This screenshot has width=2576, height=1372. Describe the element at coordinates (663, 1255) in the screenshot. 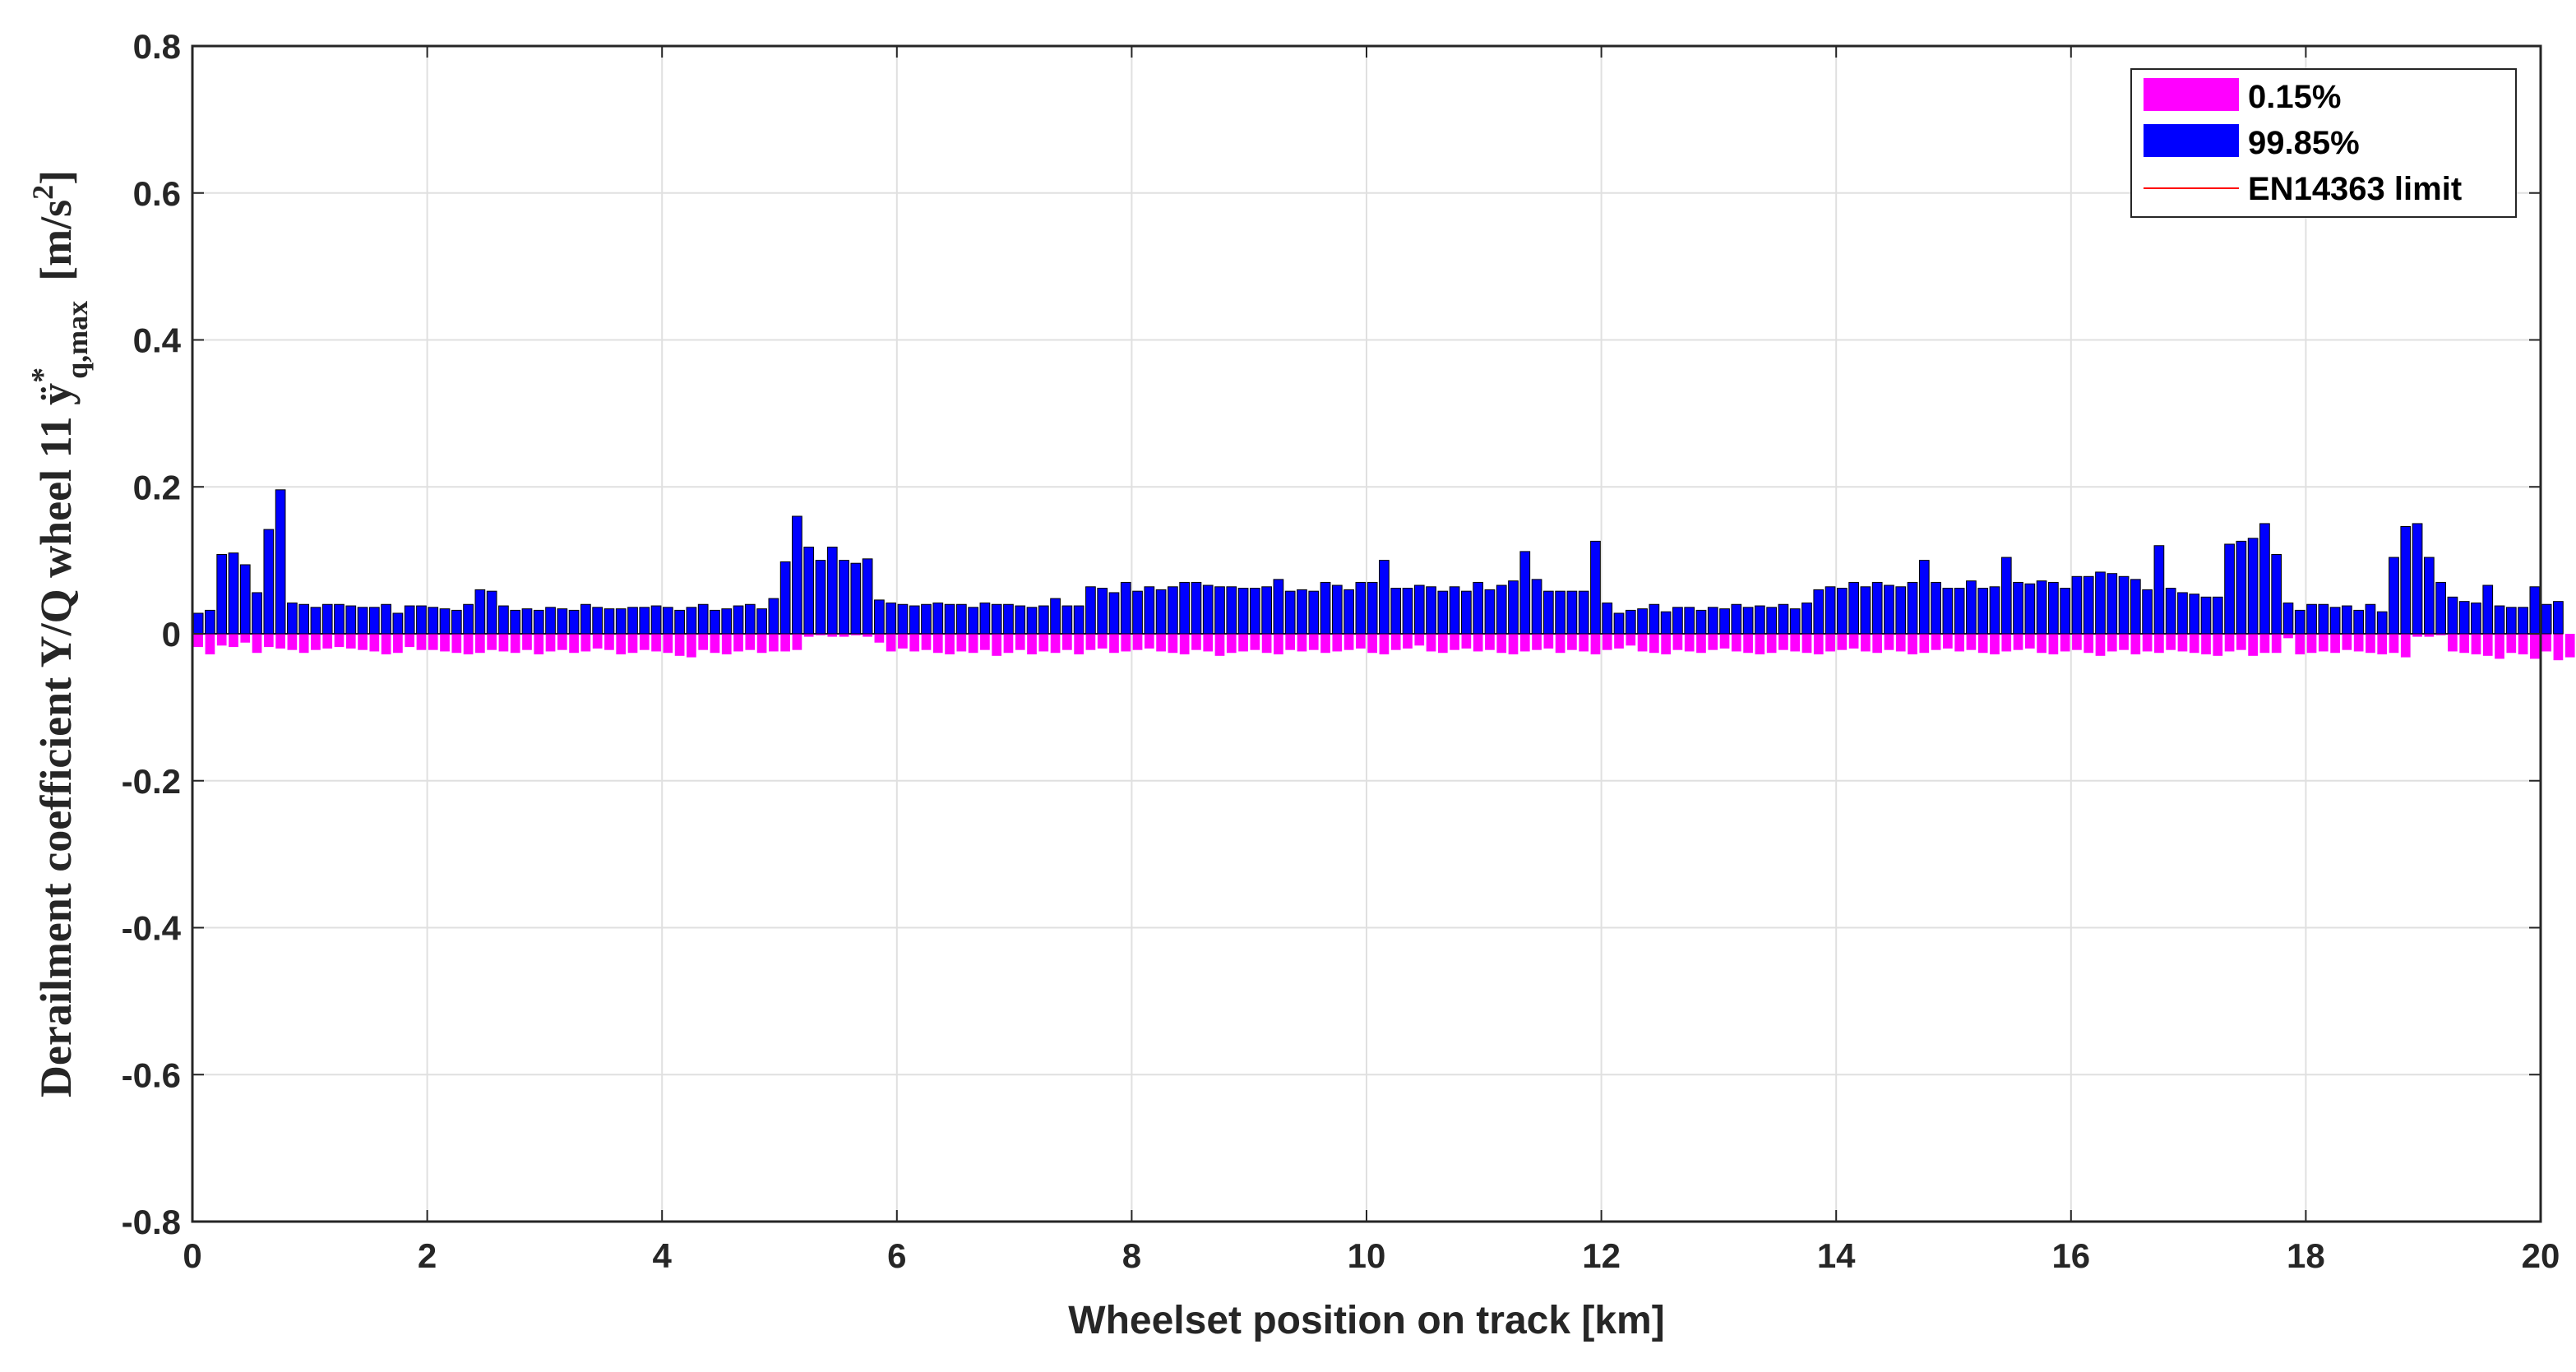

I see `x-tick-label: 4` at that location.